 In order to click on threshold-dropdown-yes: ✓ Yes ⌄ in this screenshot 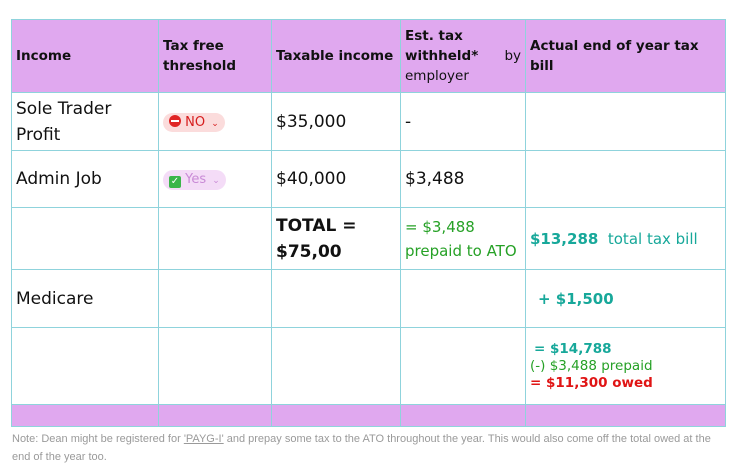, I will do `click(194, 180)`.